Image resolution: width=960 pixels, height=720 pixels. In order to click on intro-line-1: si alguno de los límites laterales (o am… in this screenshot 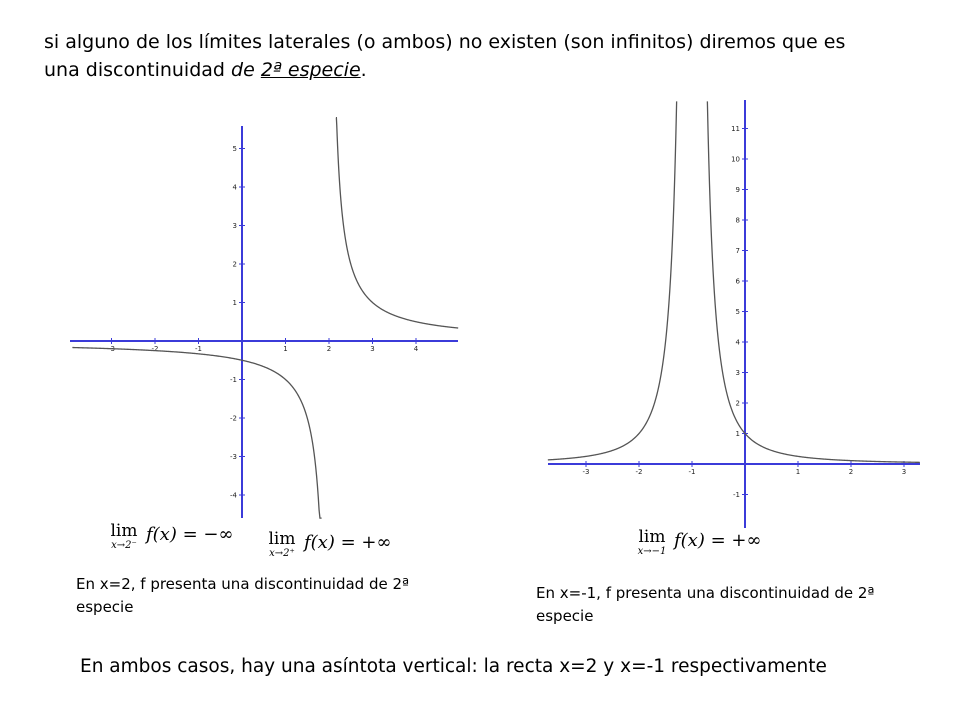, I will do `click(445, 42)`.